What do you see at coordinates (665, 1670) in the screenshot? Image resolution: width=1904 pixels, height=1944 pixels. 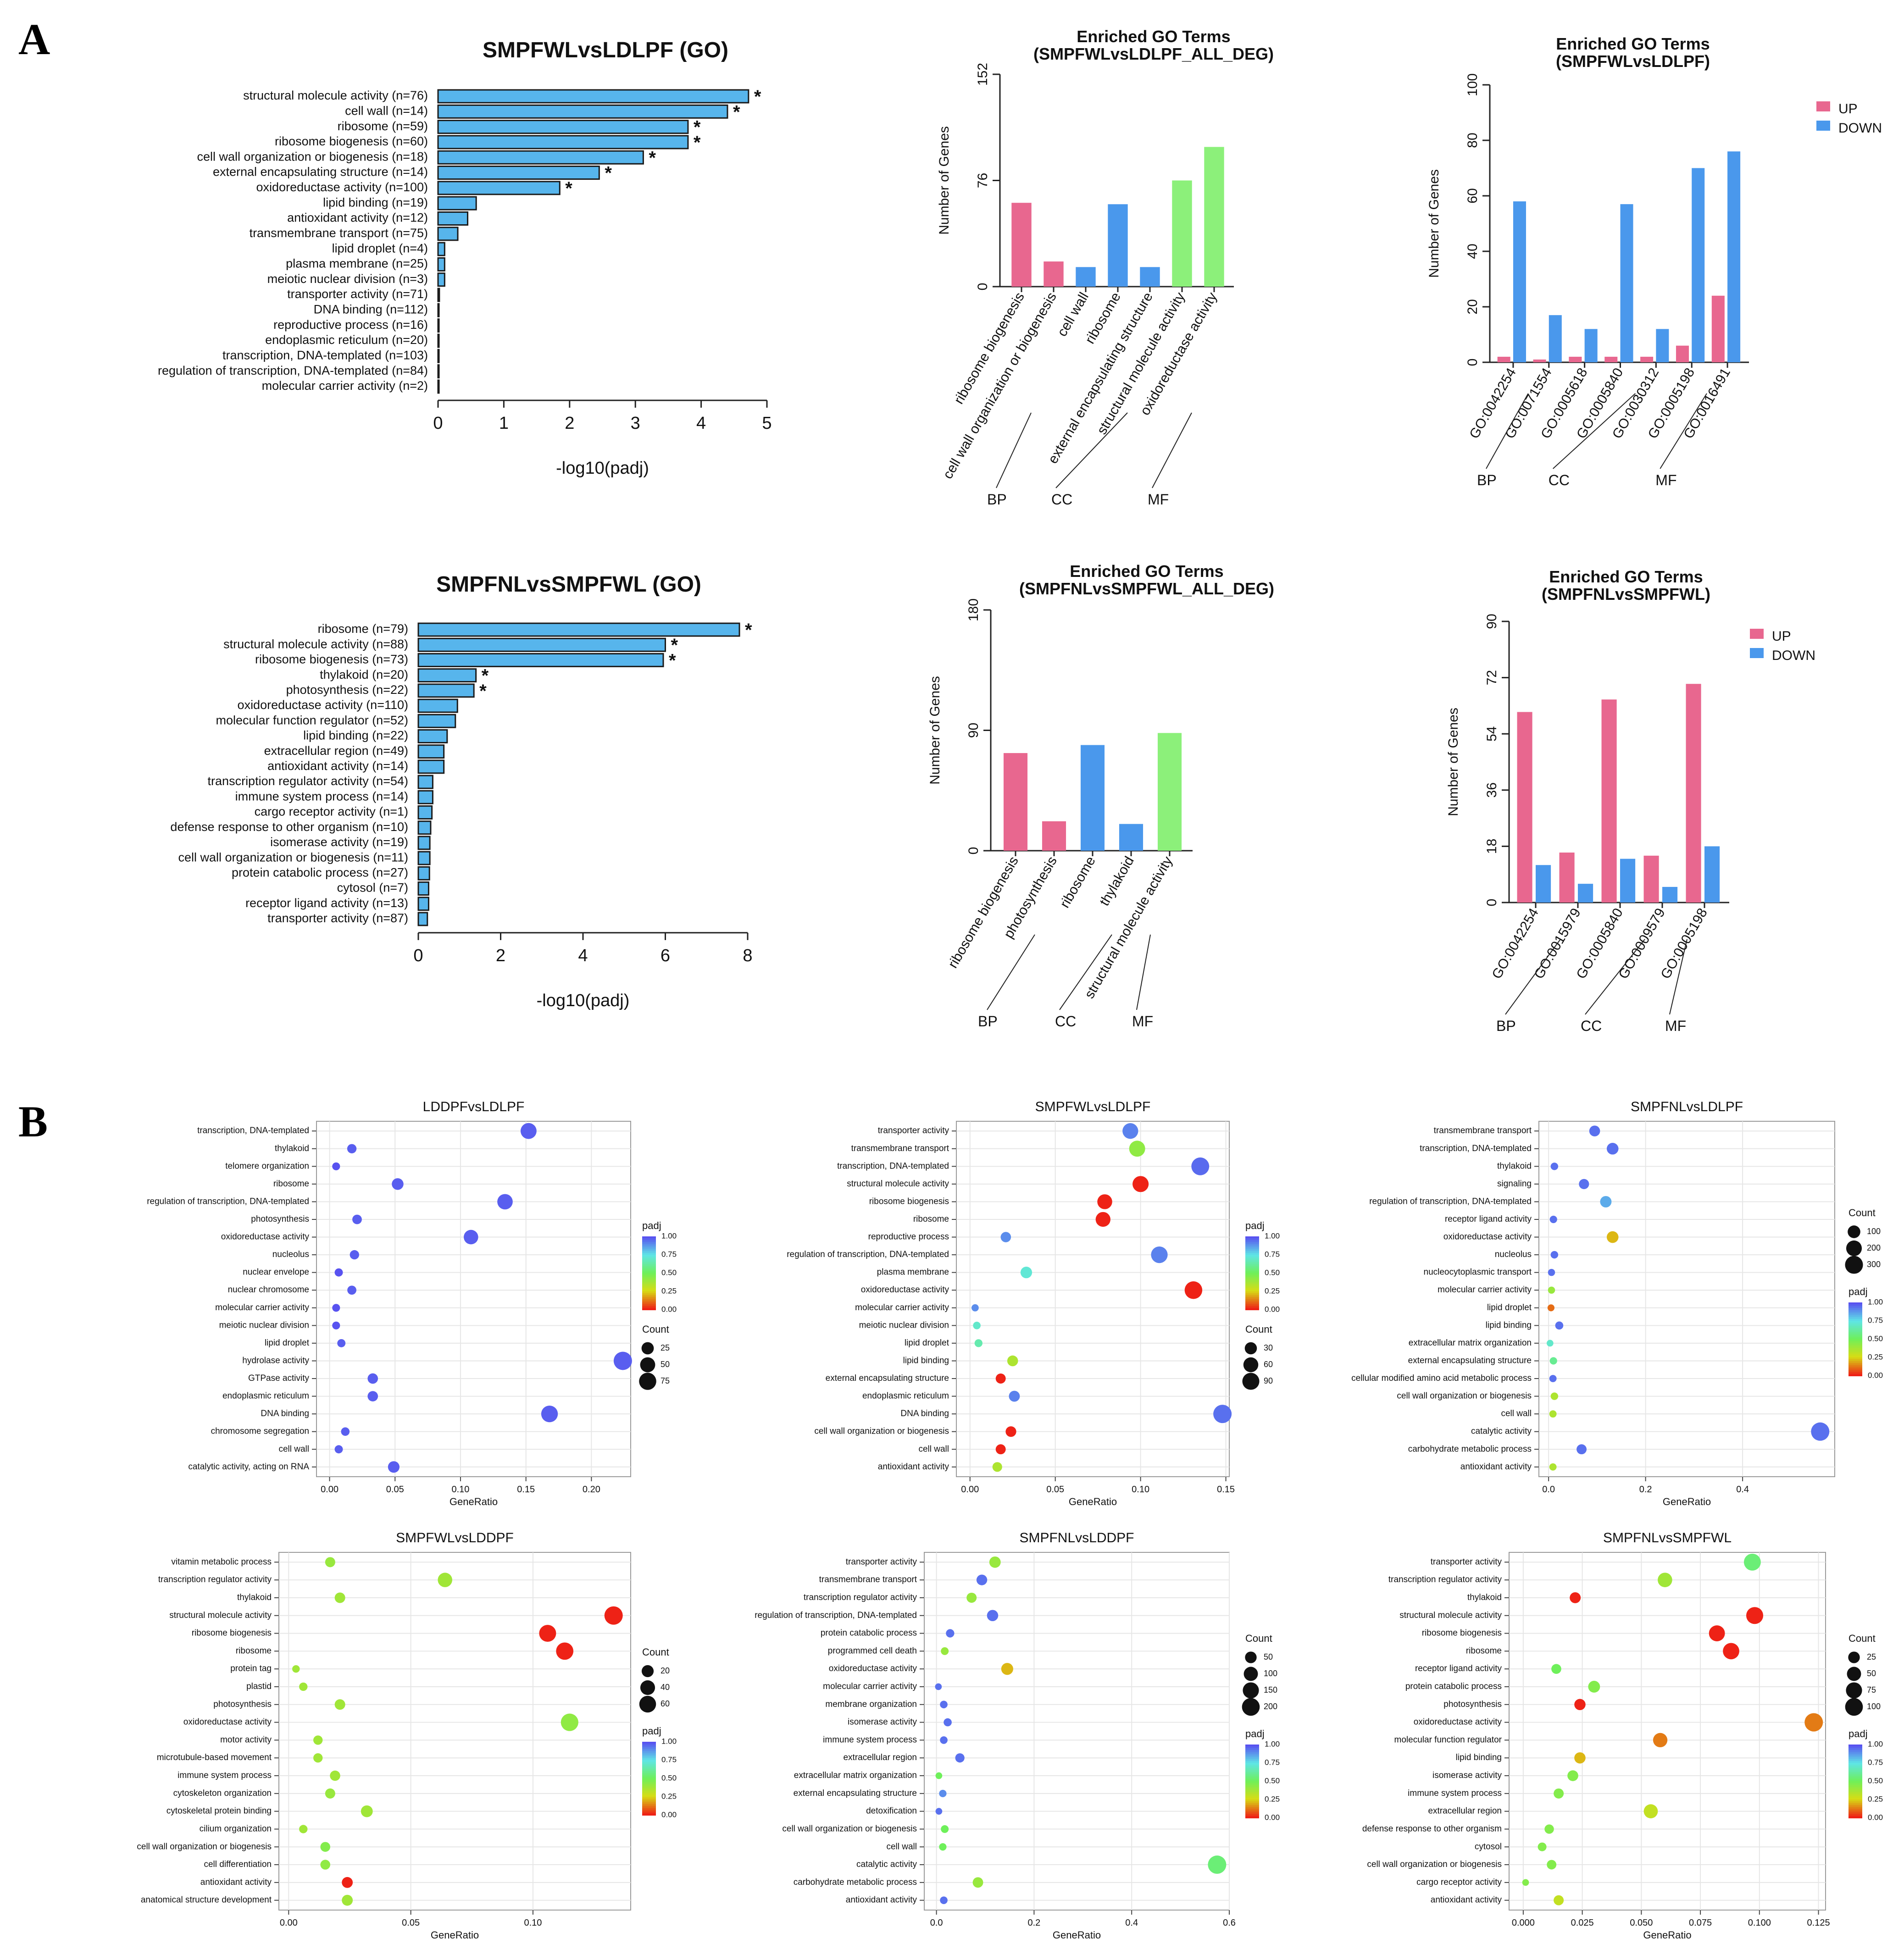 I see `legend-count-label: 20` at bounding box center [665, 1670].